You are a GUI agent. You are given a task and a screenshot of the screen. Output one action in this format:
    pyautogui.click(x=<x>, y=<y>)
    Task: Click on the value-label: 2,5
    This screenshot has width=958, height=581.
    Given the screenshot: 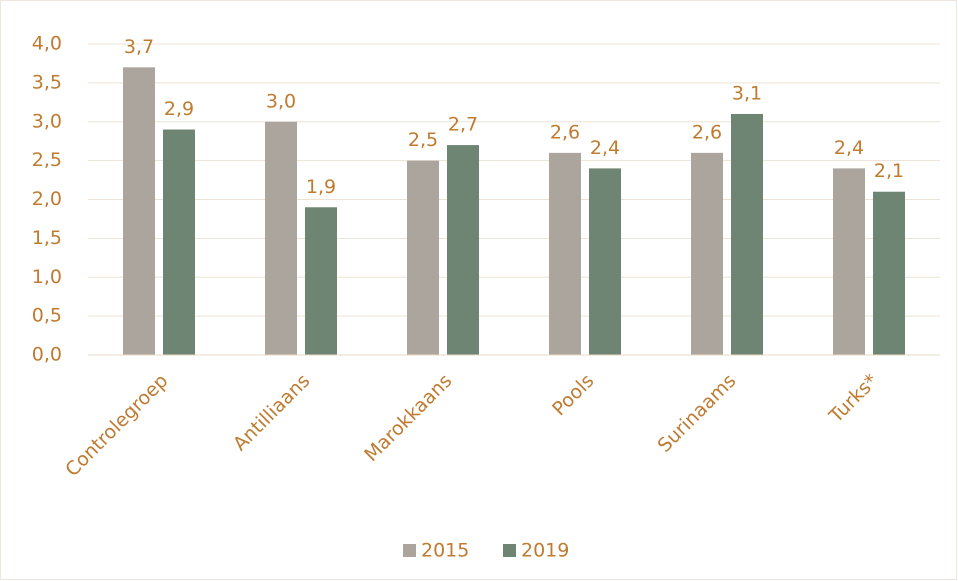 What is the action you would take?
    pyautogui.click(x=423, y=140)
    